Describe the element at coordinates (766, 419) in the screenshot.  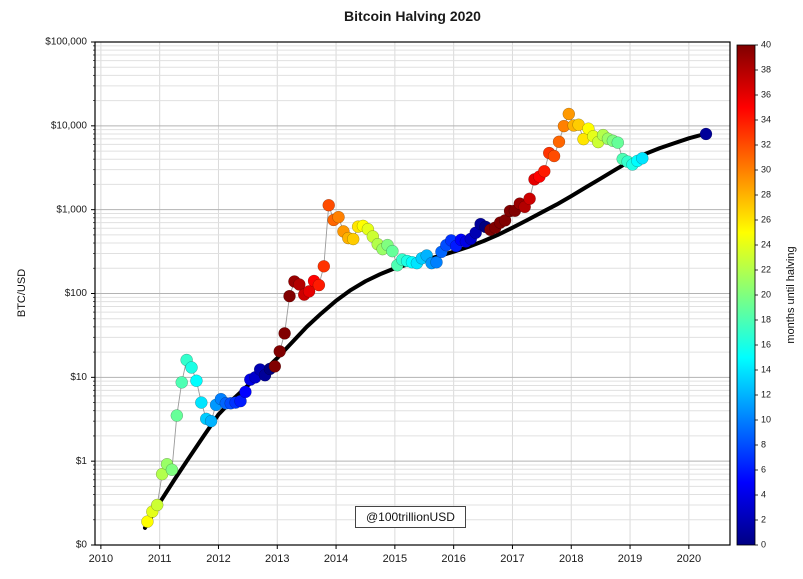
I see `colorbar-tick-label: 10` at that location.